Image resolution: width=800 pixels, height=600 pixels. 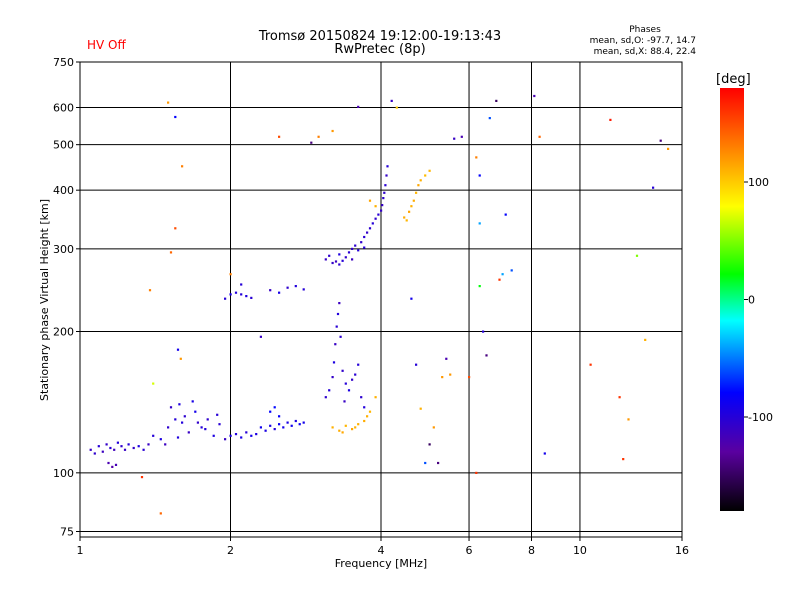 What do you see at coordinates (44, 300) in the screenshot?
I see `y-axis-label: Stationary phase Virtual Height [km]` at bounding box center [44, 300].